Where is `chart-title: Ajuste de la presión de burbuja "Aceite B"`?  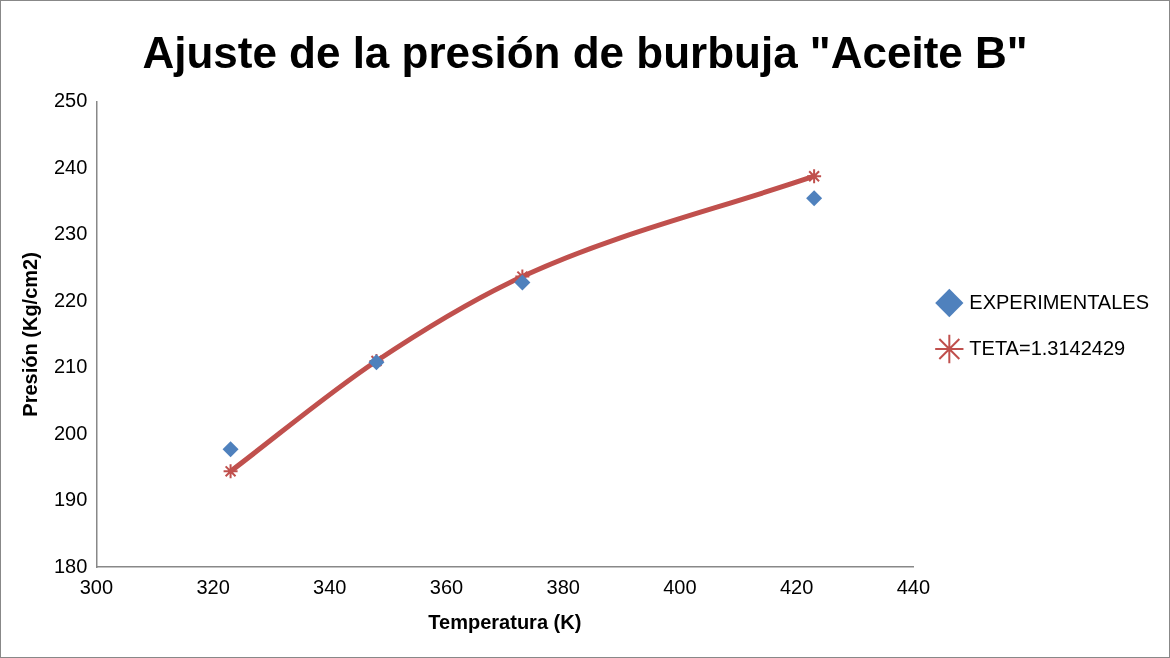 chart-title: Ajuste de la presión de burbuja "Aceite B" is located at coordinates (585, 52).